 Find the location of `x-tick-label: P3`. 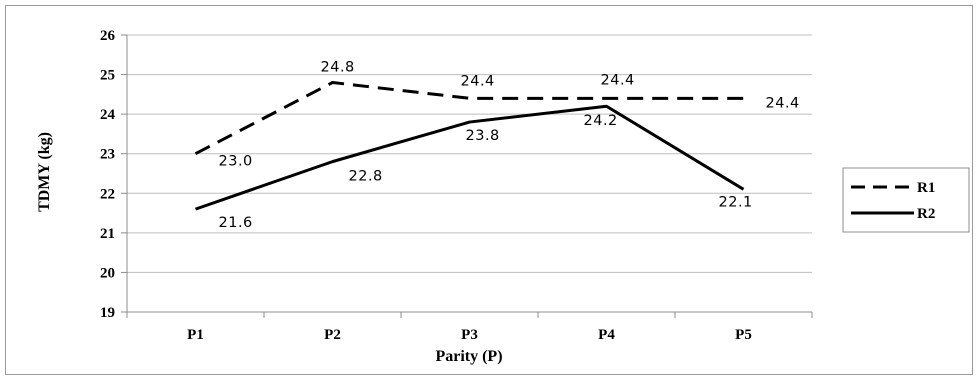

x-tick-label: P3 is located at coordinates (469, 335).